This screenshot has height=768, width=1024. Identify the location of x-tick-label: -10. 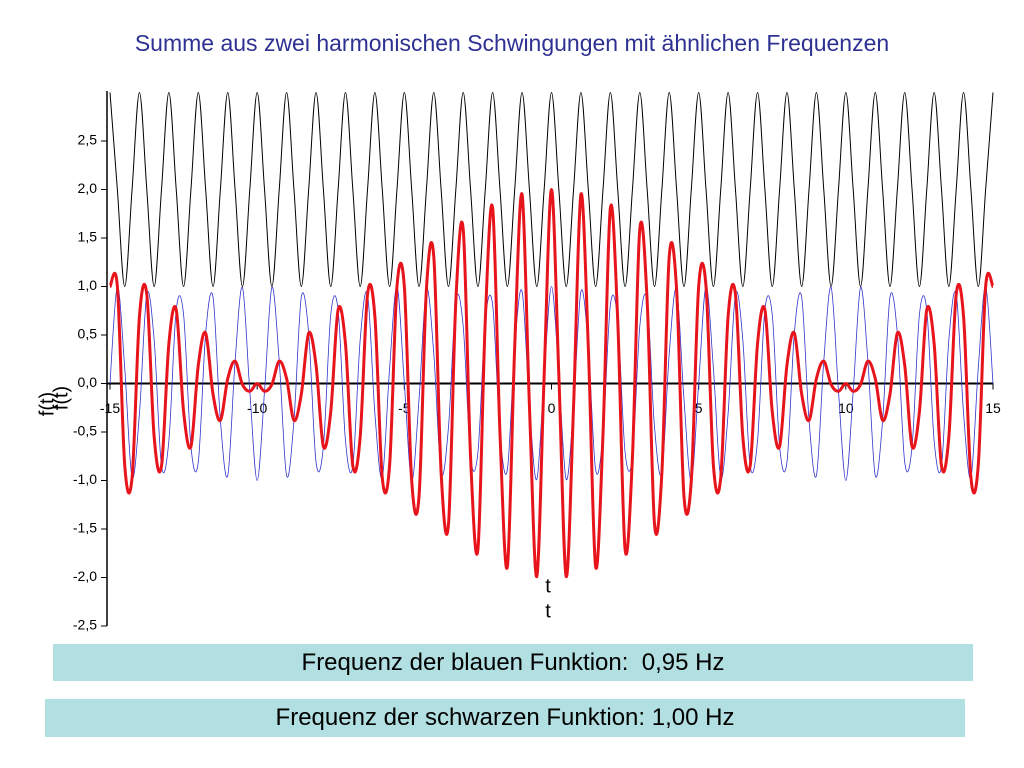
(257, 408).